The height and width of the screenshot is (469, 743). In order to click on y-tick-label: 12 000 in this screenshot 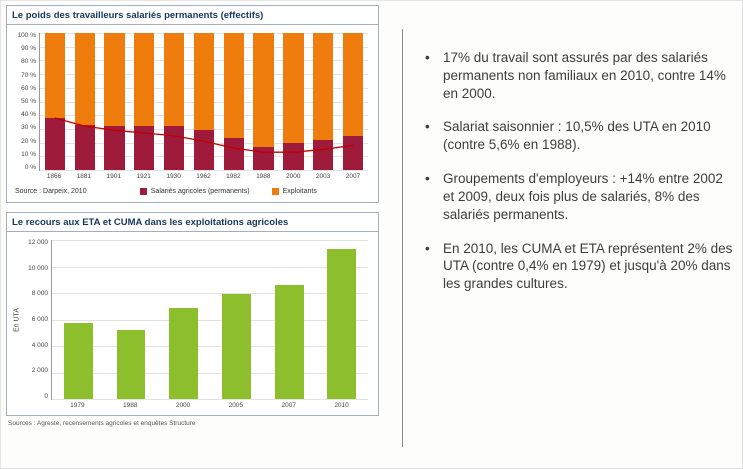, I will do `click(38, 242)`.